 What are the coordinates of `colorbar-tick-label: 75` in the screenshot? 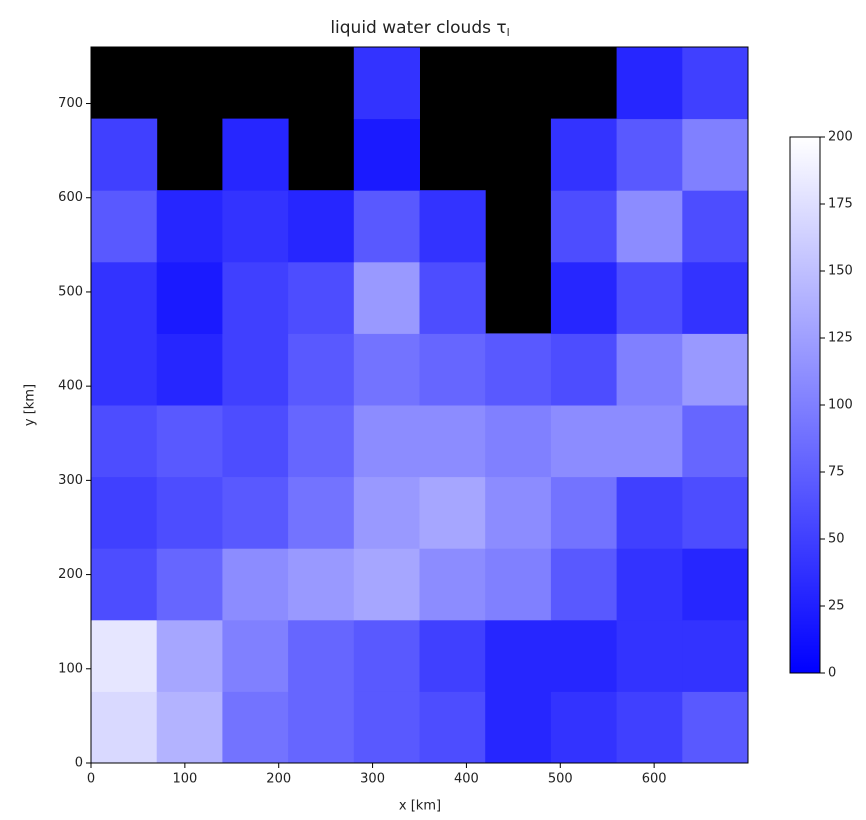 It's located at (836, 472).